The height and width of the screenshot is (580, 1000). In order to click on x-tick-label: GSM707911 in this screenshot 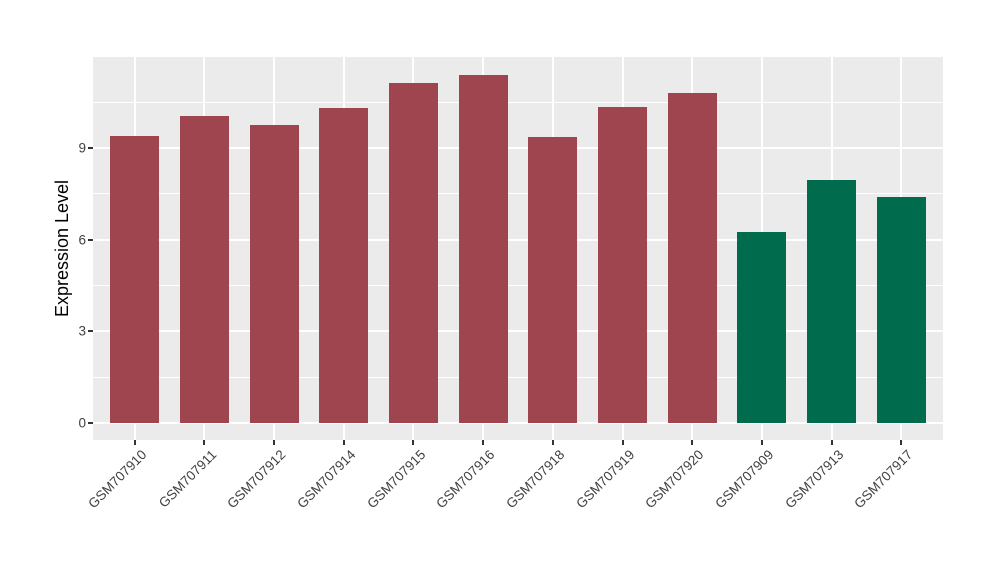, I will do `click(187, 479)`.